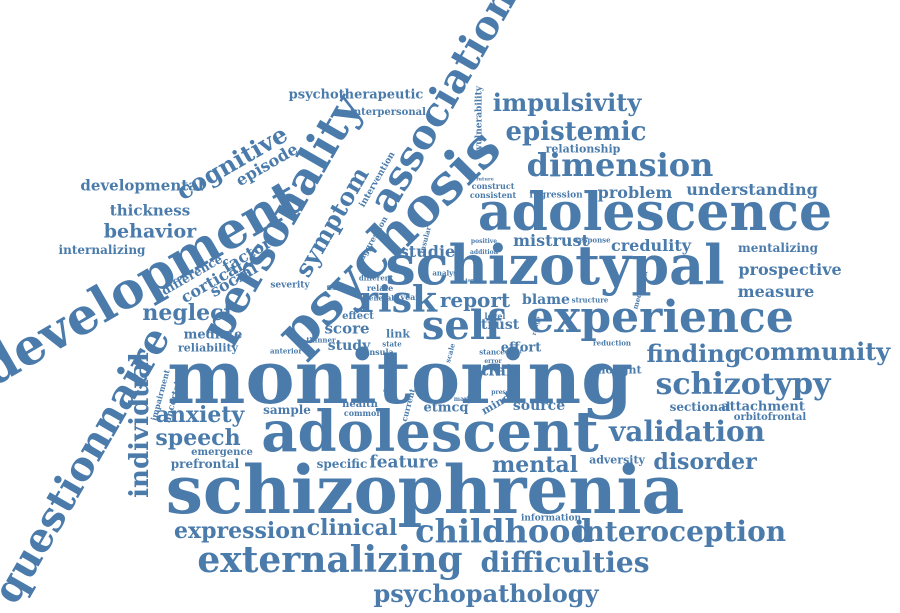 Image resolution: width=900 pixels, height=613 pixels. What do you see at coordinates (500, 325) in the screenshot?
I see `word-trust: trust` at bounding box center [500, 325].